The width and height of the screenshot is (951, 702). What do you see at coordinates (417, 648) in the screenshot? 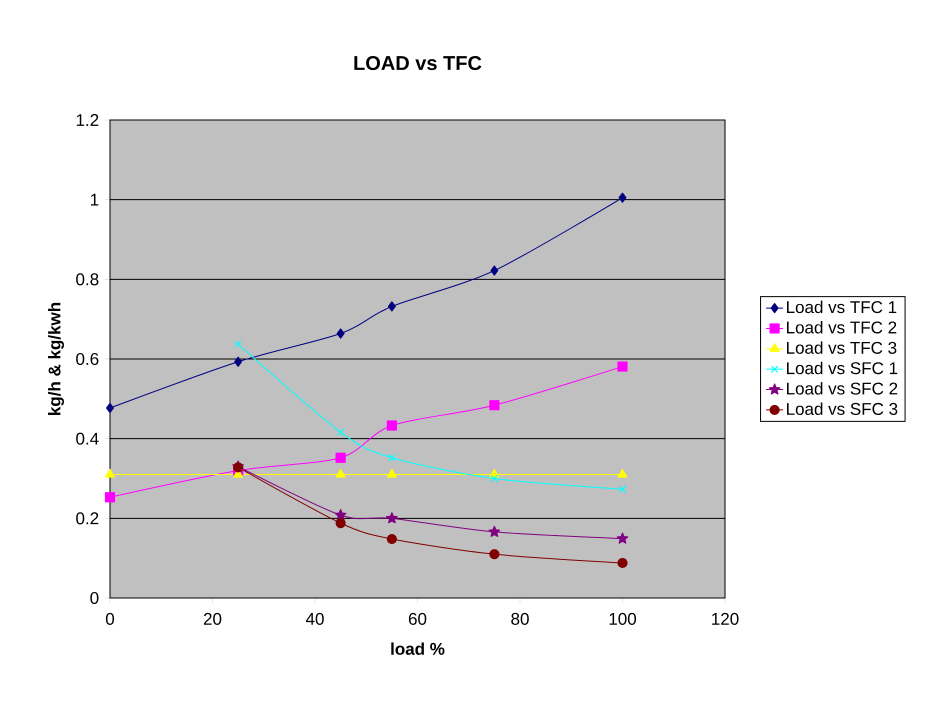
I see `x-axis-title: load %` at bounding box center [417, 648].